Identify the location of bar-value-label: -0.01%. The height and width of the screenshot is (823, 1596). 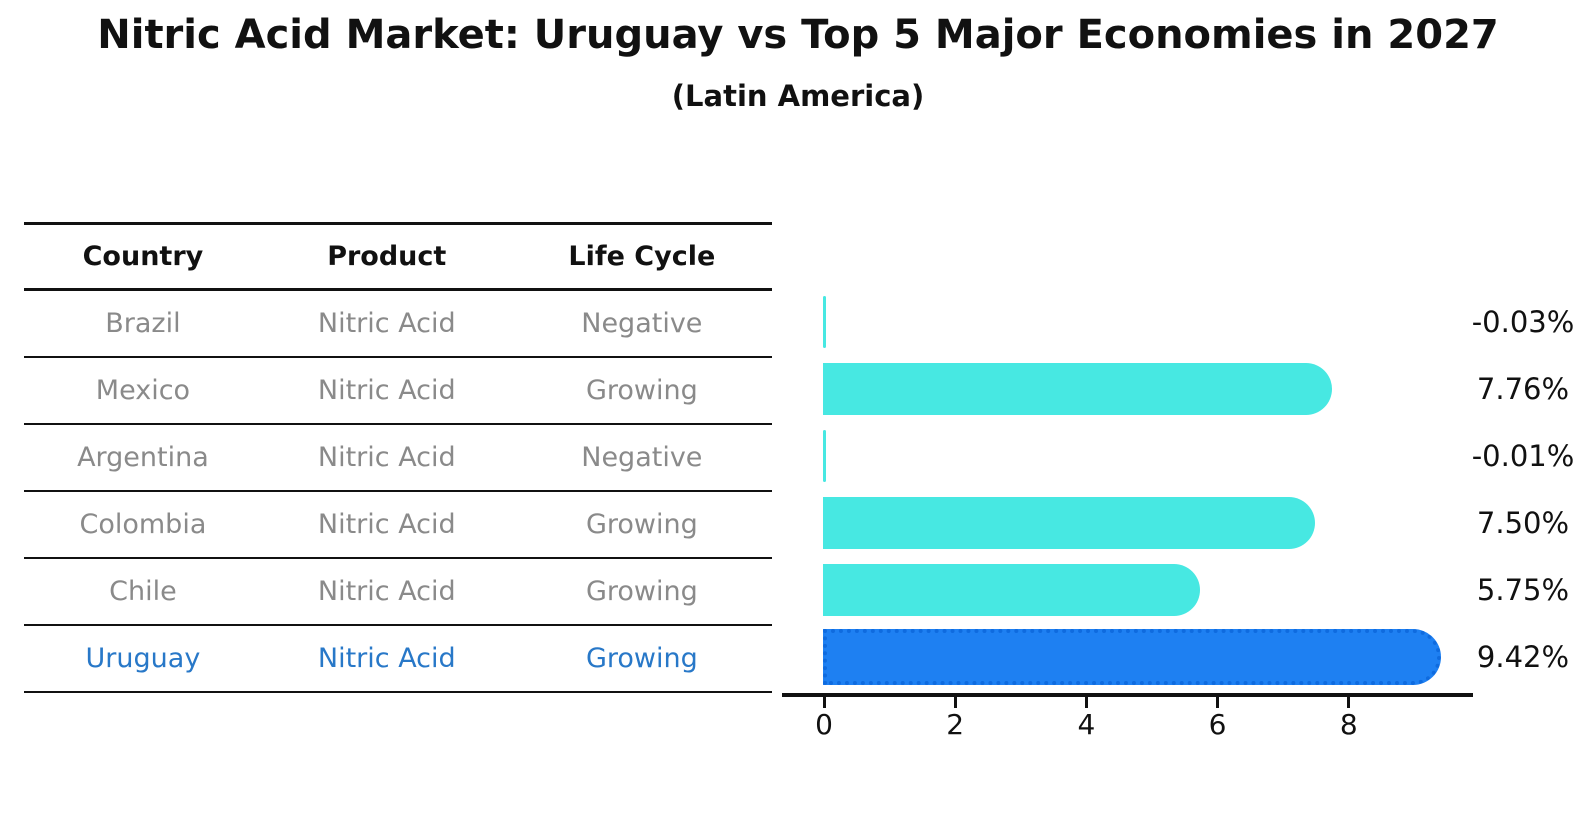
(1523, 455).